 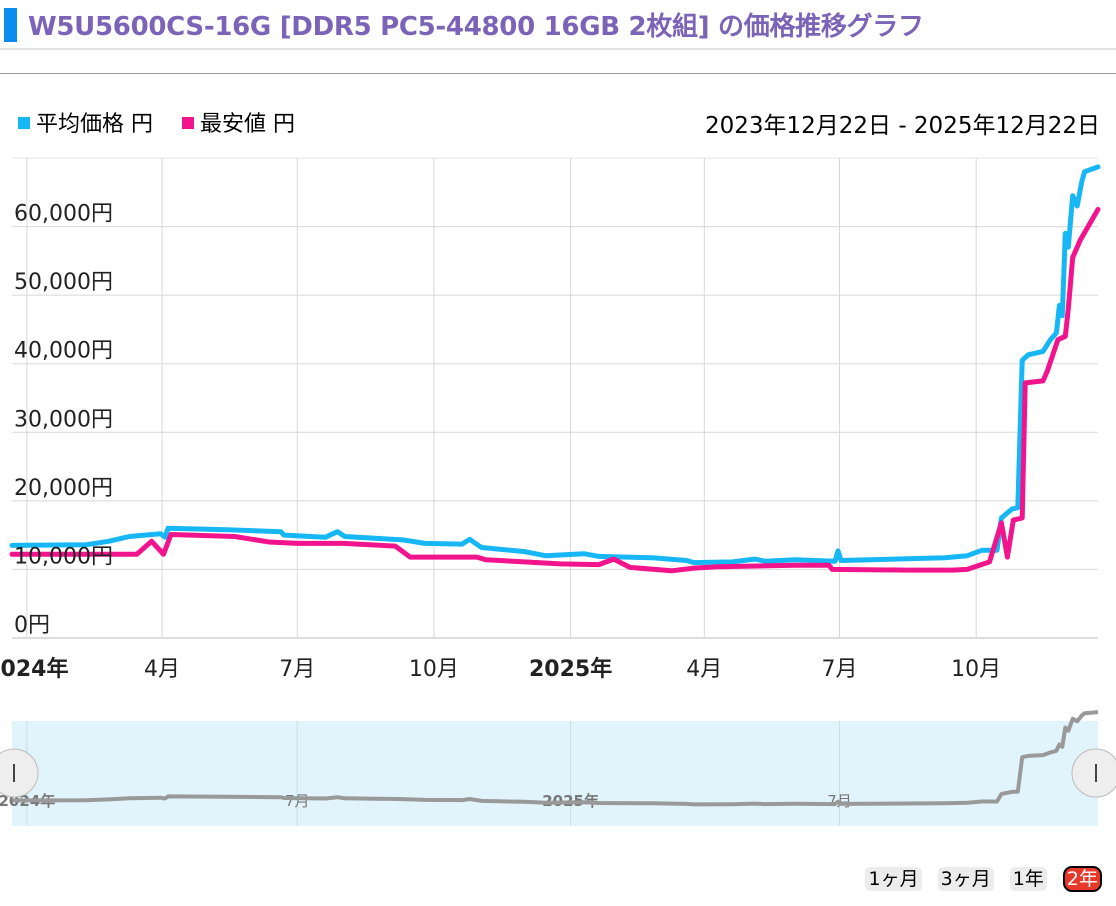 I want to click on title-divider, so click(x=558, y=49).